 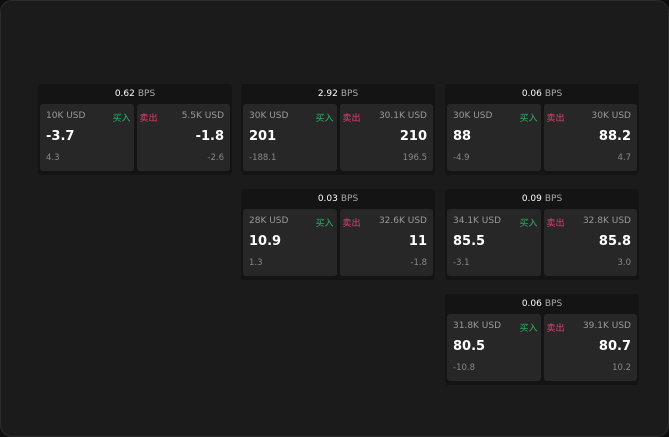 What do you see at coordinates (614, 346) in the screenshot?
I see `sell-price: 80.7` at bounding box center [614, 346].